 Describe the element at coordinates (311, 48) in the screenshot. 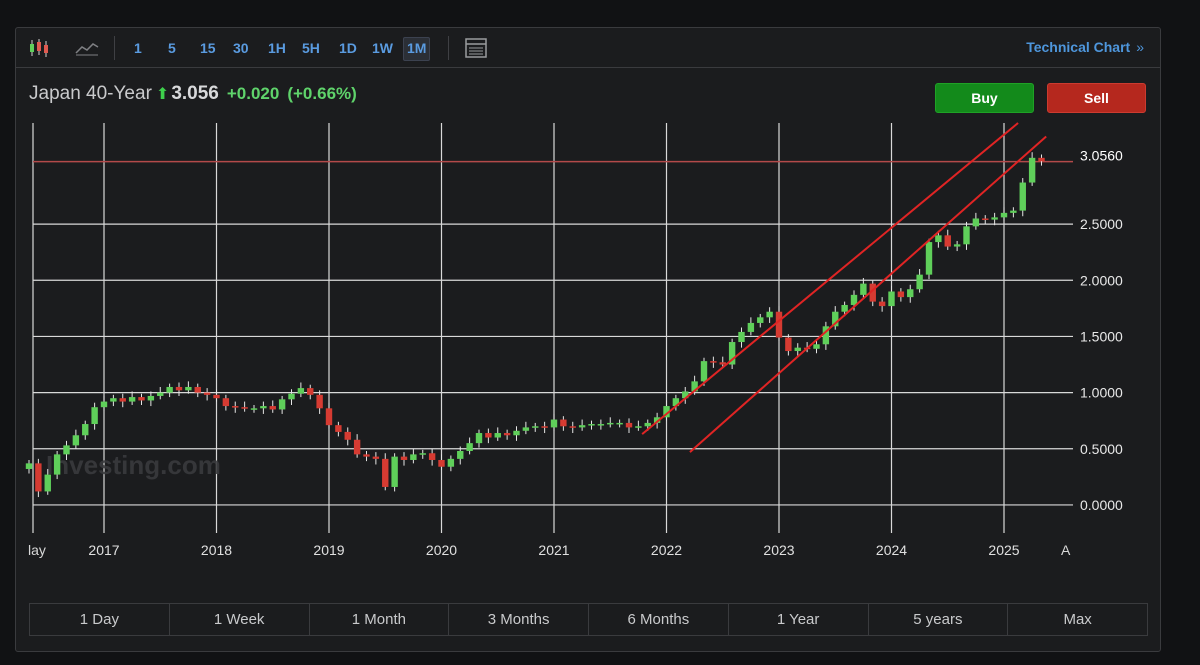

I see `timeframe-5h: 5H` at that location.